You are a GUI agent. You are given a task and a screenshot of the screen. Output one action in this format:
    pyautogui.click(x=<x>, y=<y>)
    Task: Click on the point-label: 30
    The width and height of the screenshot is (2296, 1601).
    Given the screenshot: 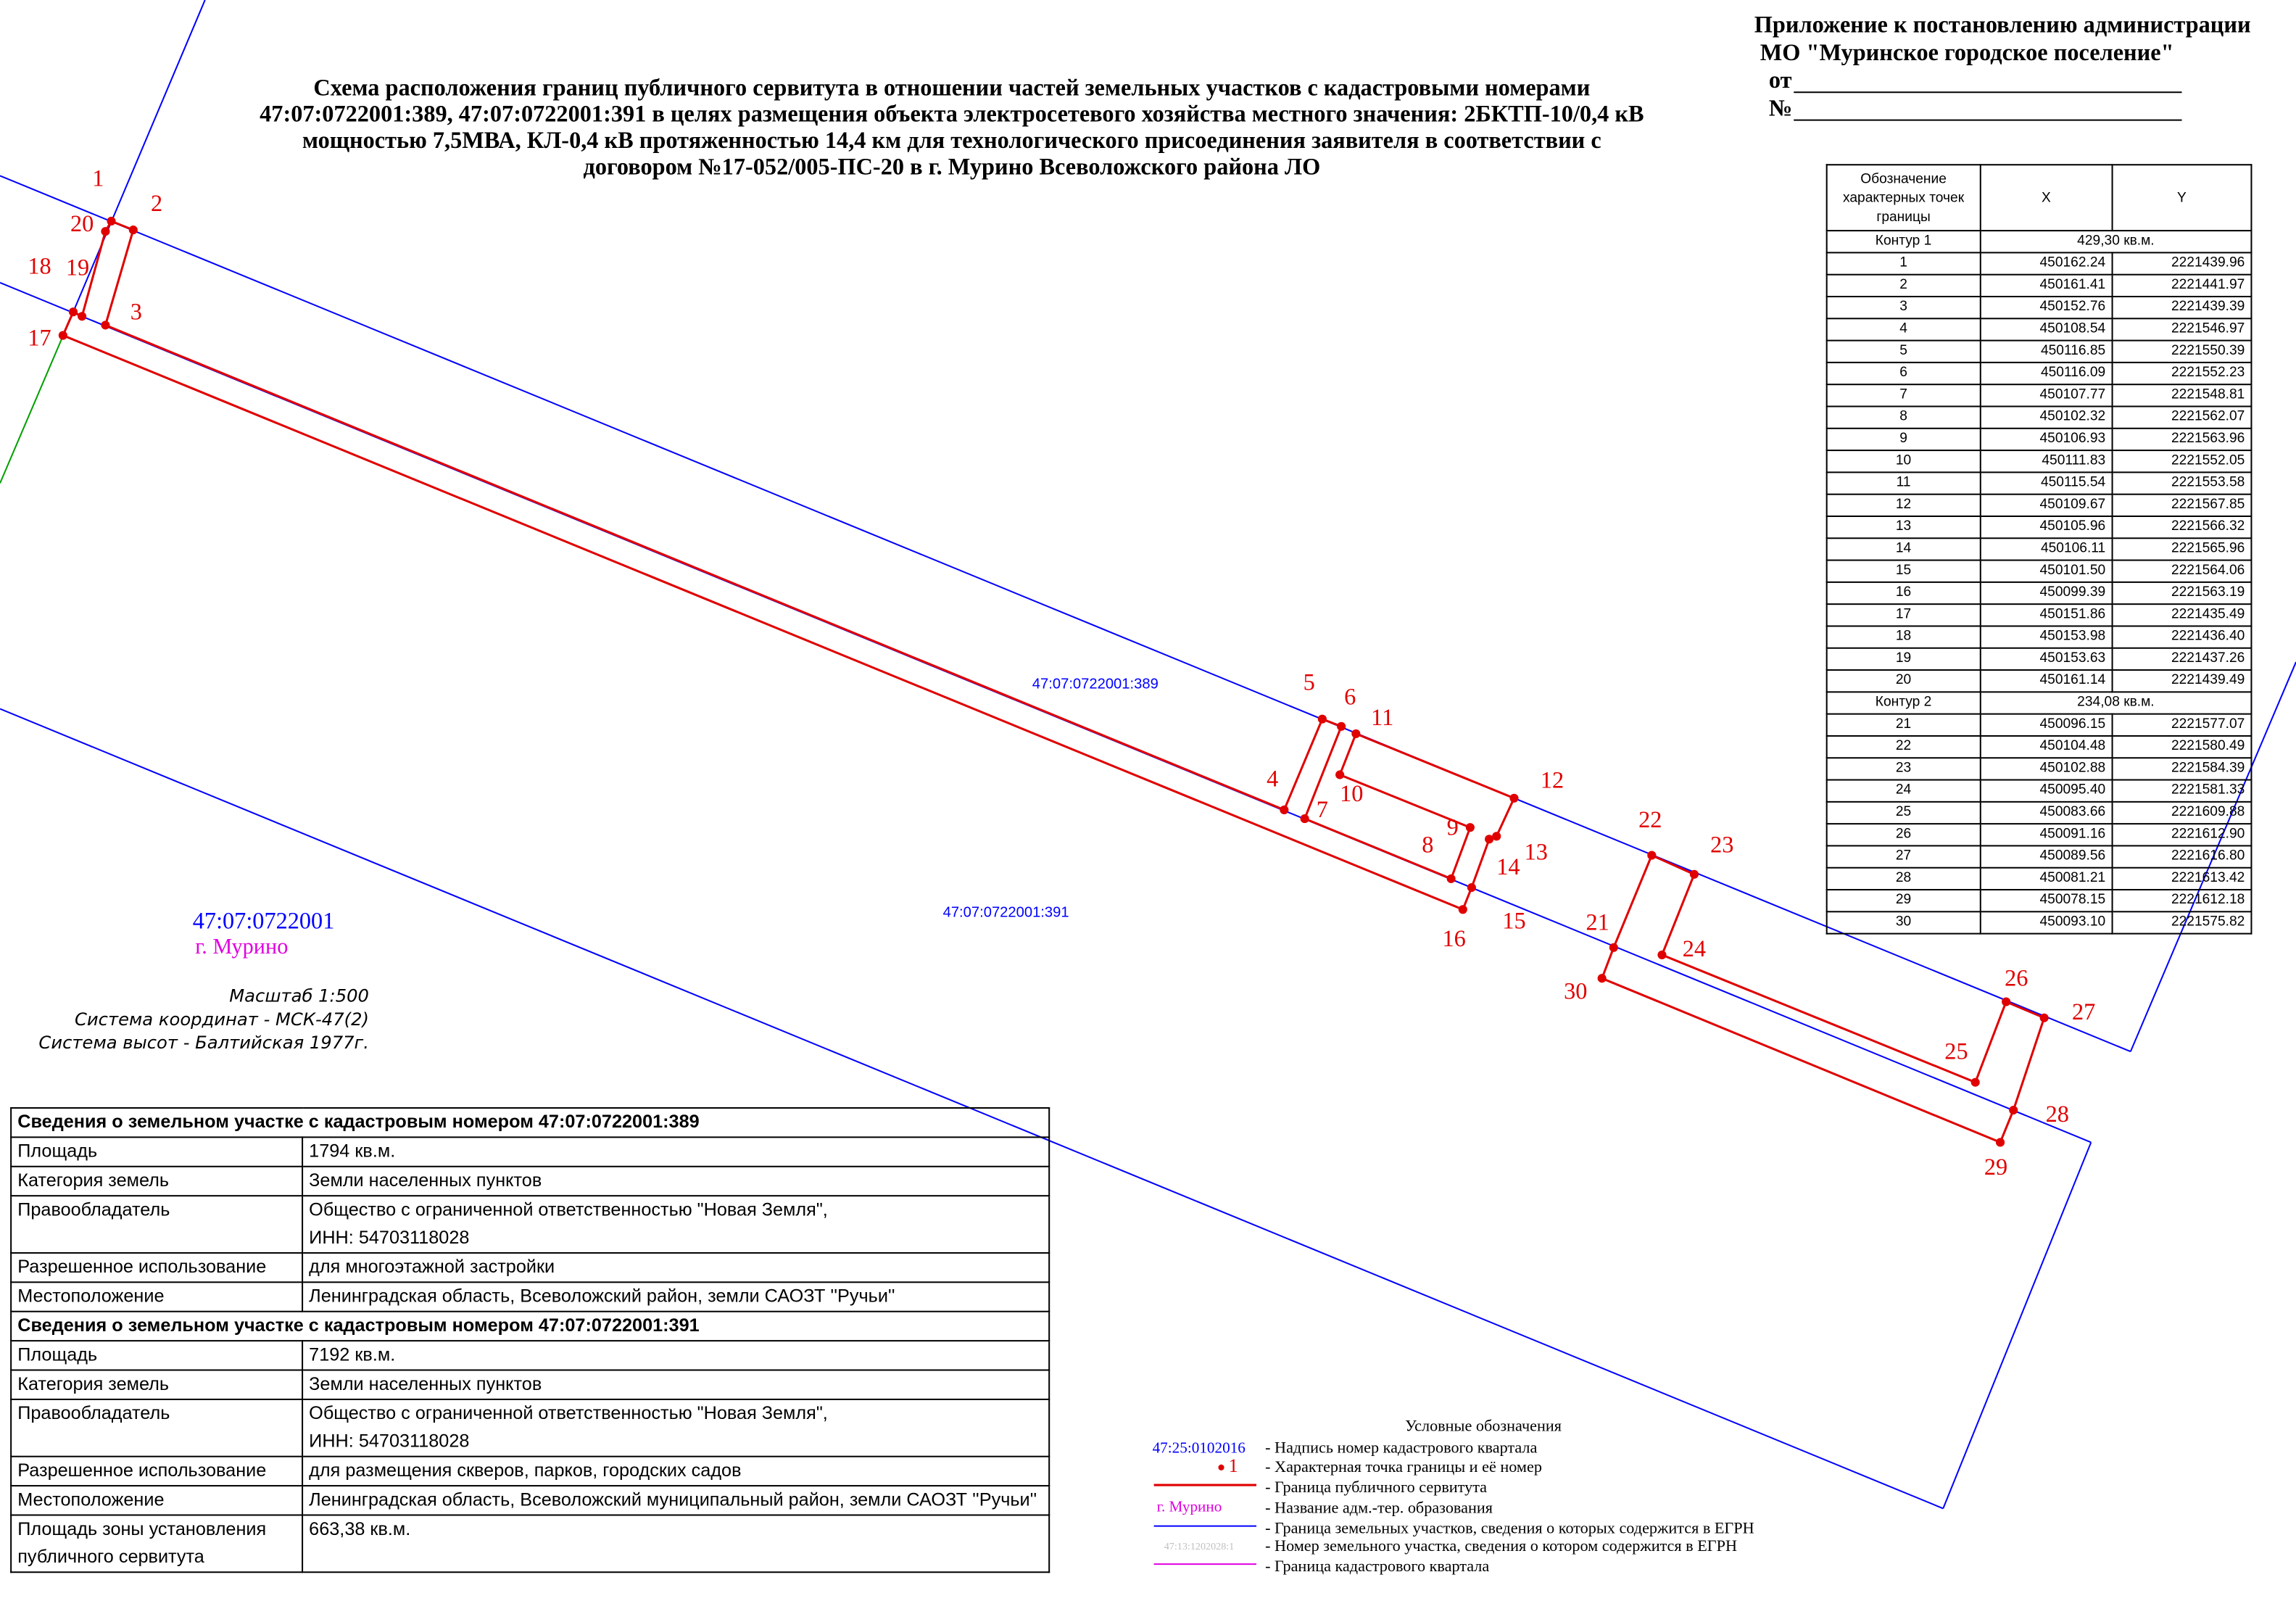 What is the action you would take?
    pyautogui.click(x=1575, y=991)
    